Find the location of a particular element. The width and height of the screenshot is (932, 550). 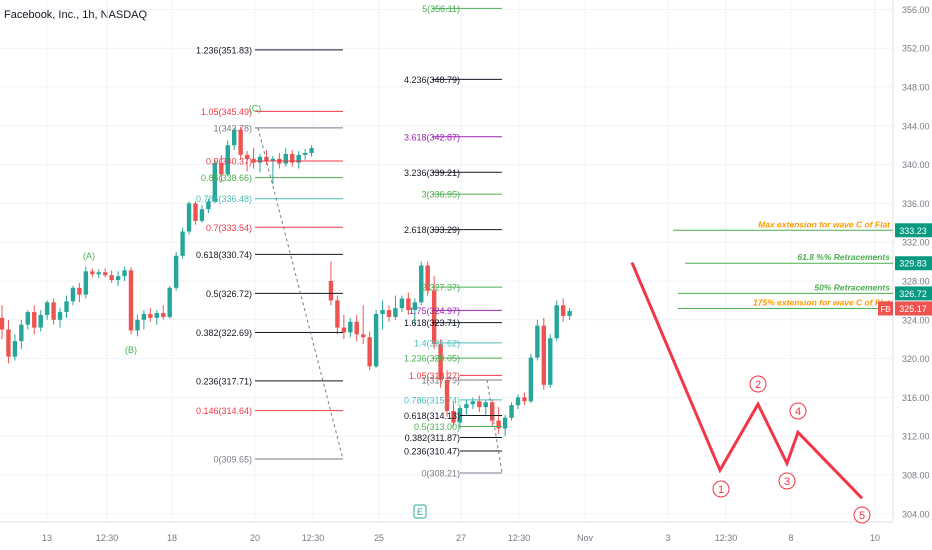

fib-extension-label: 3(336.95) is located at coordinates (440, 195).